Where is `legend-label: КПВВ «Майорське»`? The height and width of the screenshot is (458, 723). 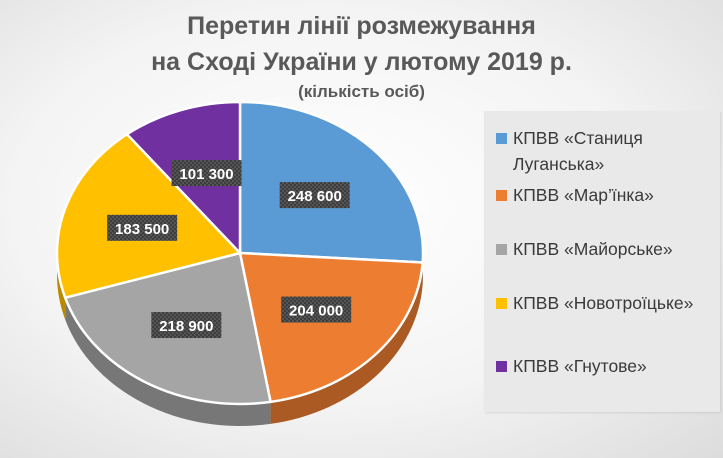
legend-label: КПВВ «Майорське» is located at coordinates (593, 249).